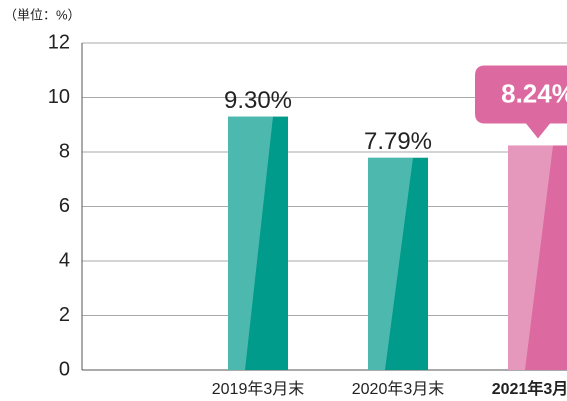 Image resolution: width=567 pixels, height=401 pixels. What do you see at coordinates (529, 388) in the screenshot?
I see `x-tick-label: 2021年3月末` at bounding box center [529, 388].